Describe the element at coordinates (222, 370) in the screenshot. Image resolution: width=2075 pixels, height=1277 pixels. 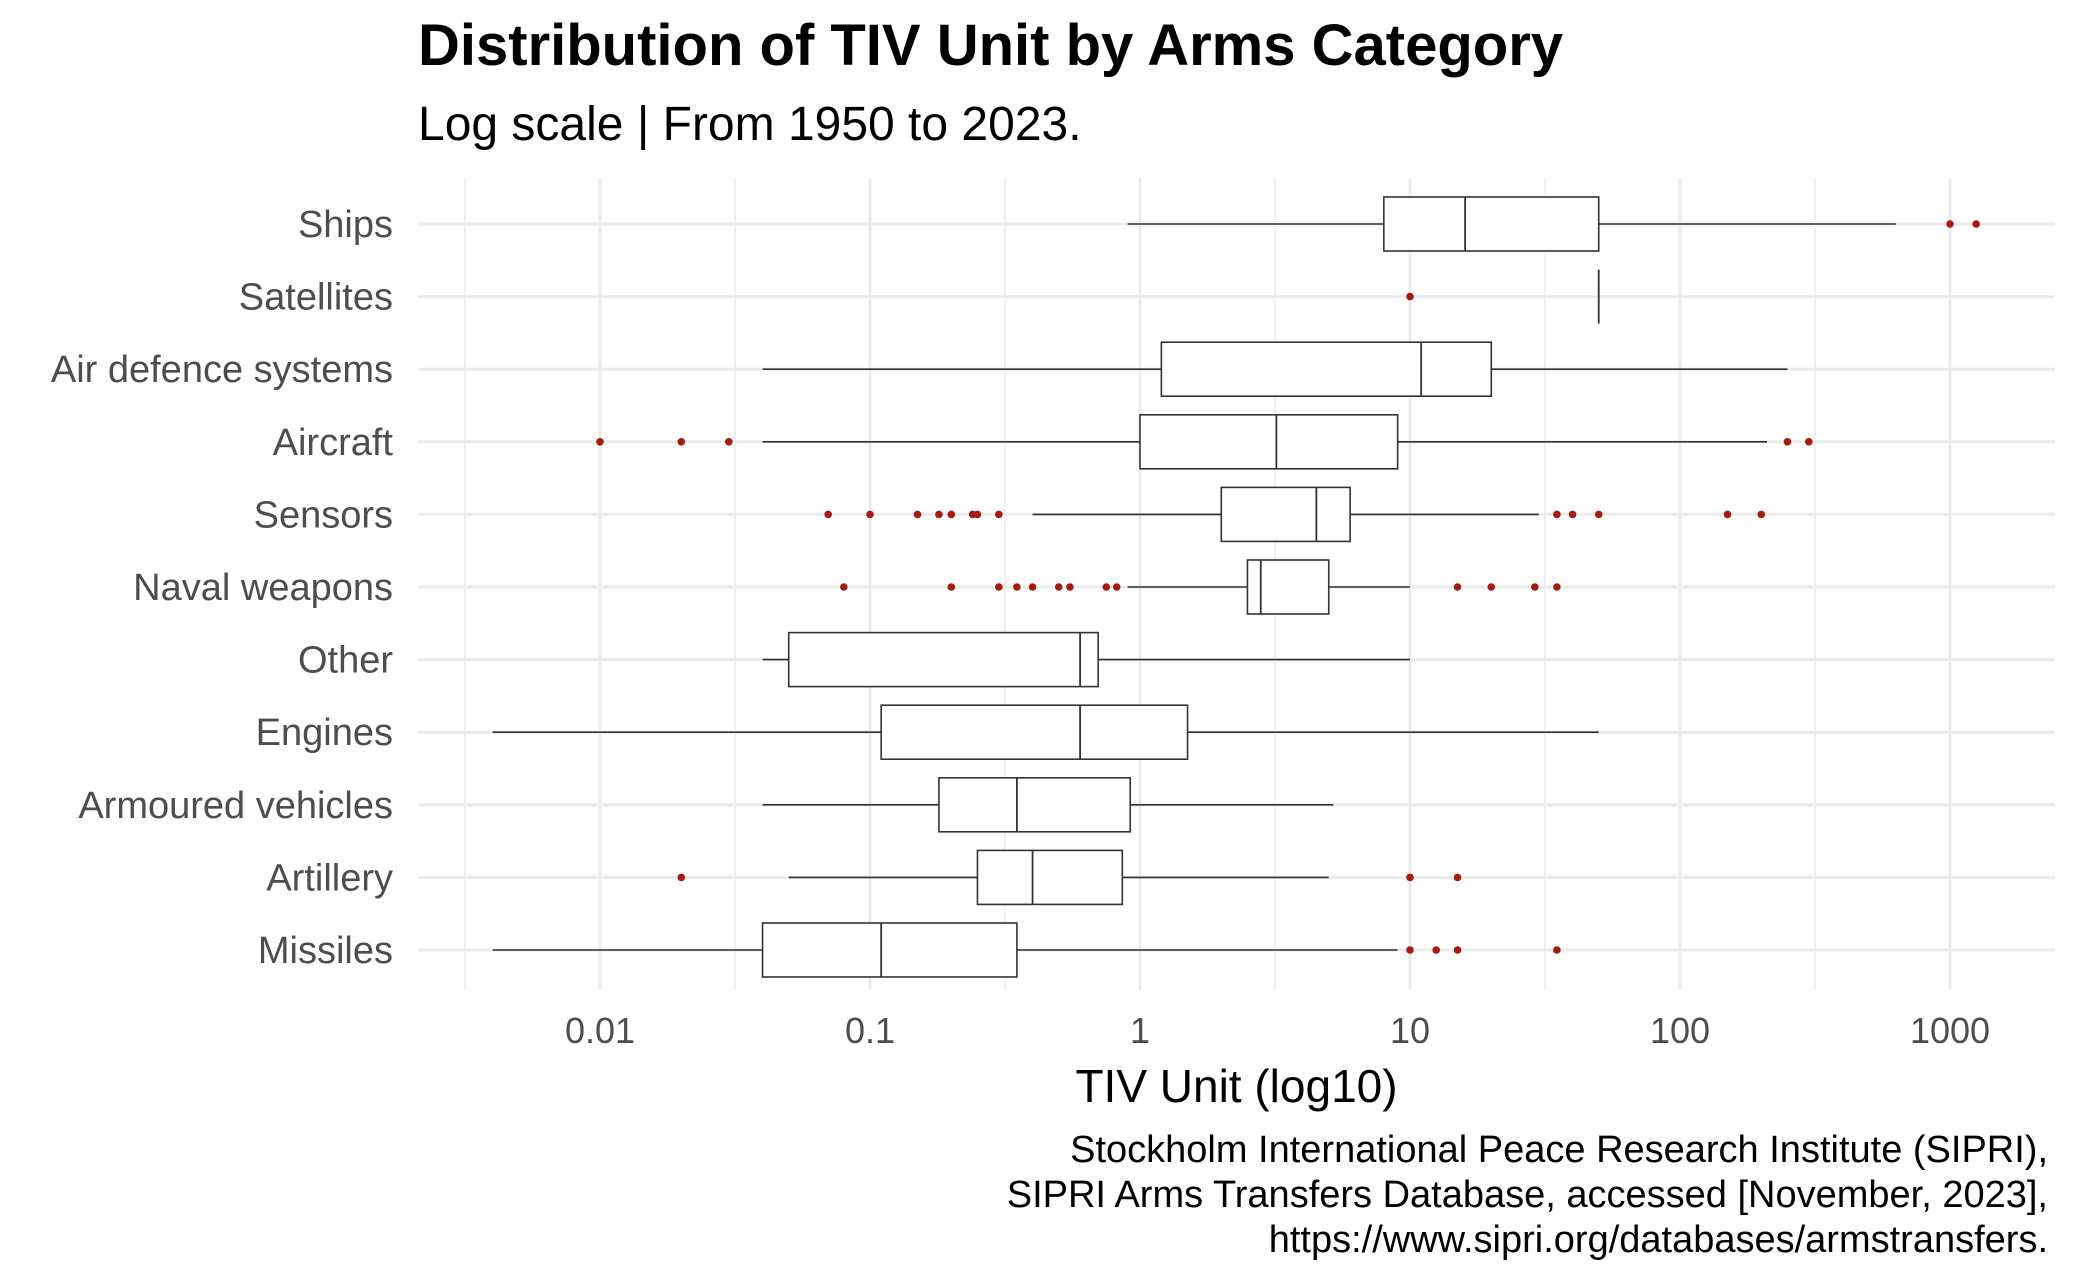
I see `category-label: Air defence systems` at that location.